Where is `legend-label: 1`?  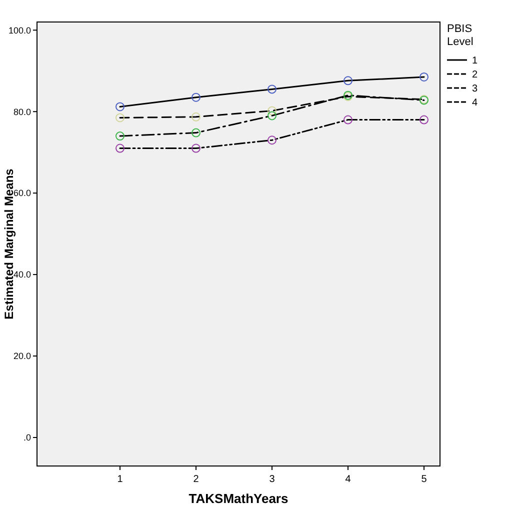 legend-label: 1 is located at coordinates (475, 61).